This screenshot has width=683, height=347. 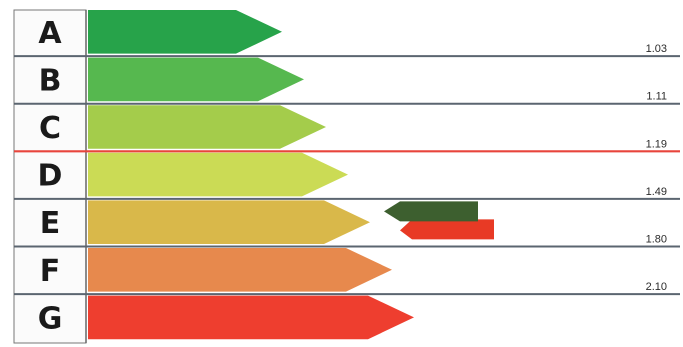 I want to click on label-column, so click(x=50, y=176).